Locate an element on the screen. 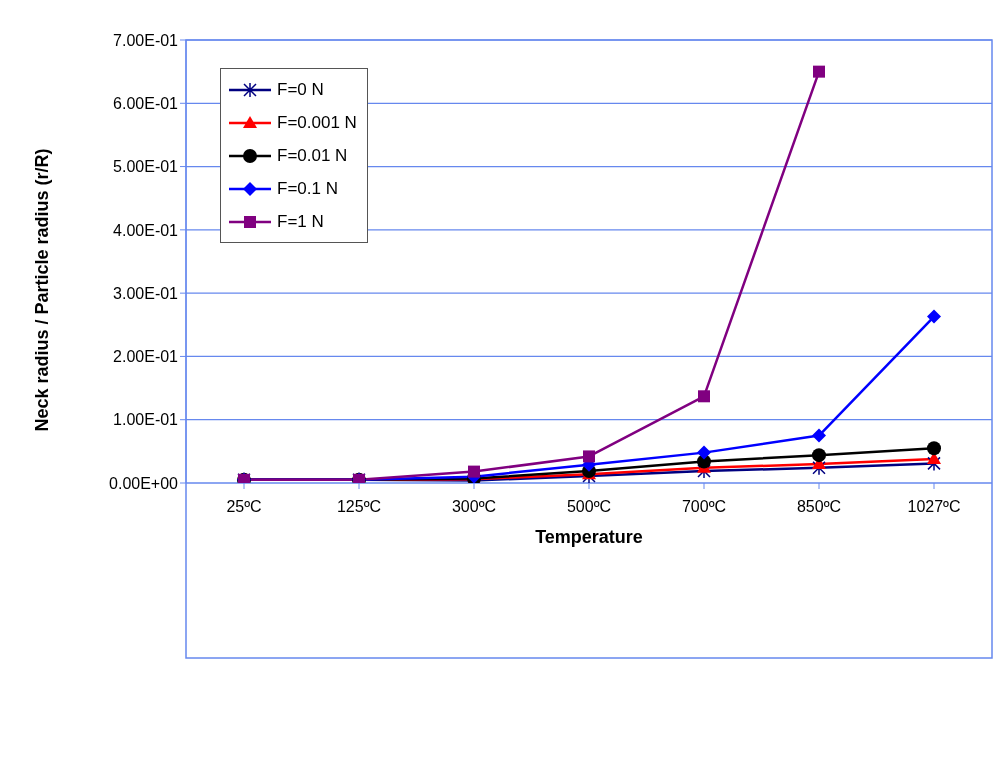 Image resolution: width=1005 pixels, height=757 pixels. y-tick-label: 5.00E-01 is located at coordinates (146, 167).